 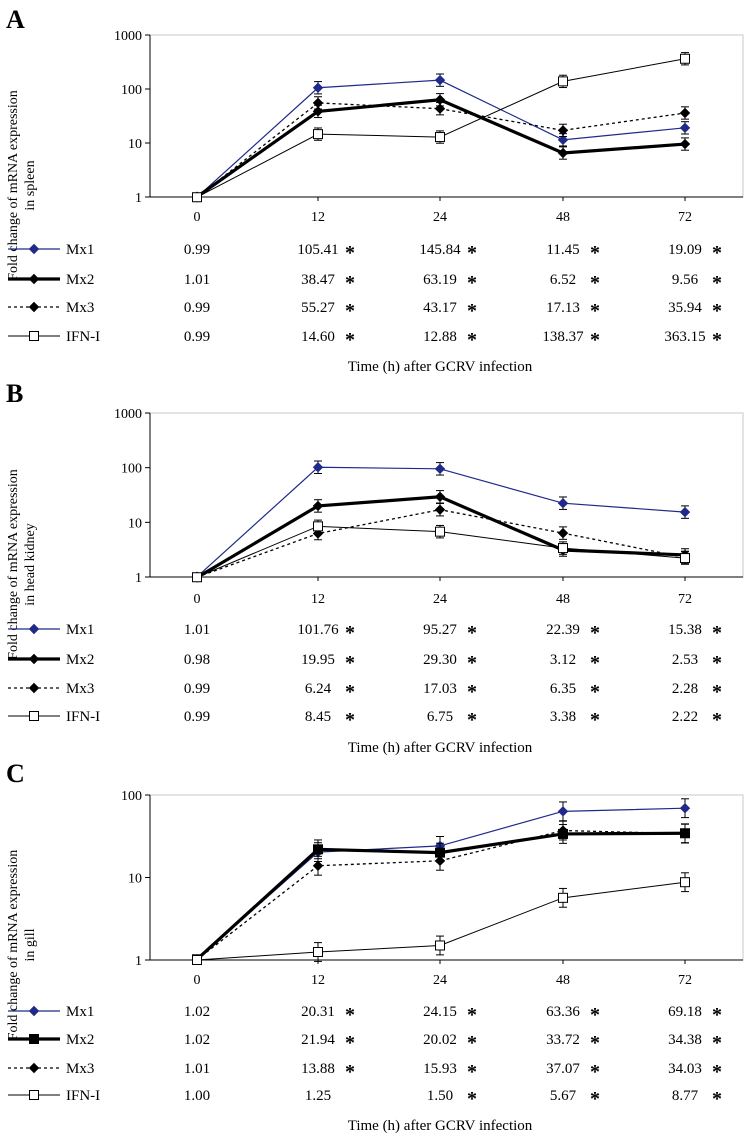 What do you see at coordinates (197, 1096) in the screenshot?
I see `data-label: 1.00` at bounding box center [197, 1096].